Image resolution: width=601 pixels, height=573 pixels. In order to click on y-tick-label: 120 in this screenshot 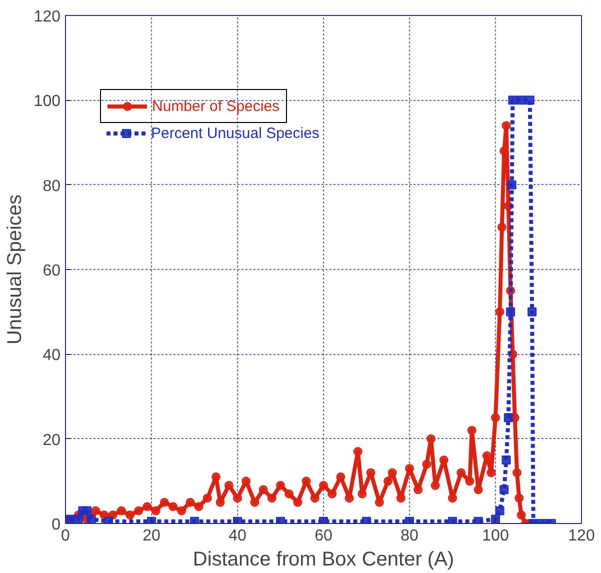, I will do `click(47, 17)`.